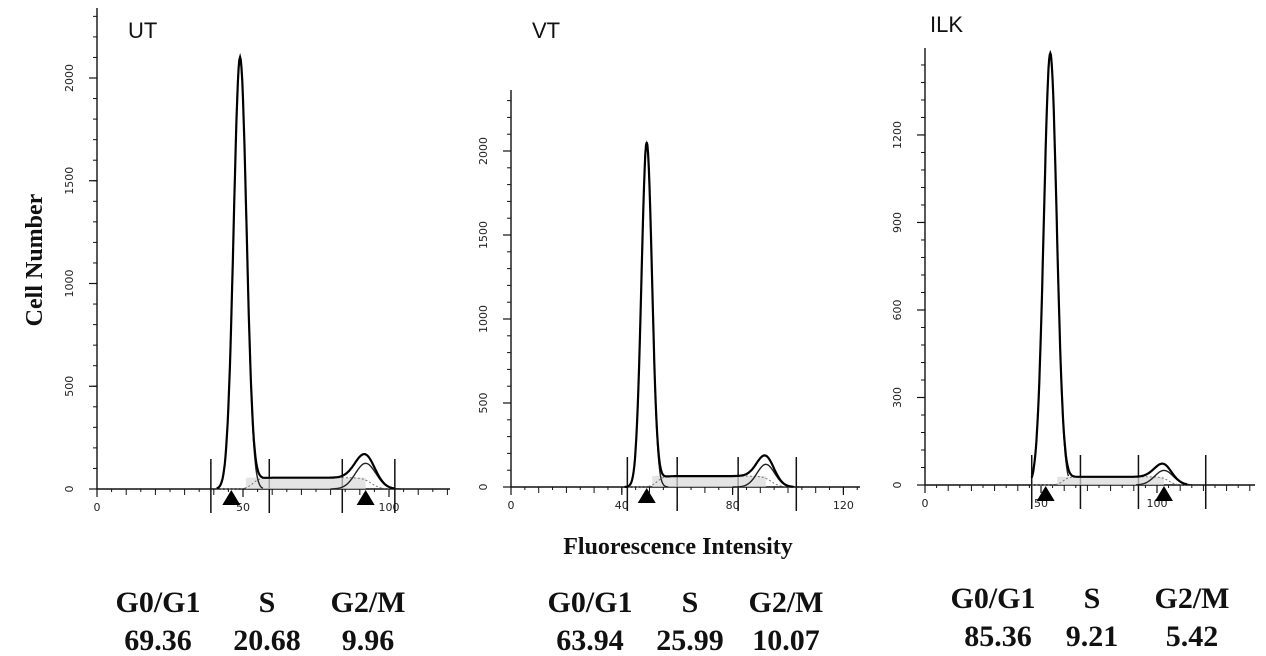  I want to click on g1-peak-fit-ut, so click(240, 272).